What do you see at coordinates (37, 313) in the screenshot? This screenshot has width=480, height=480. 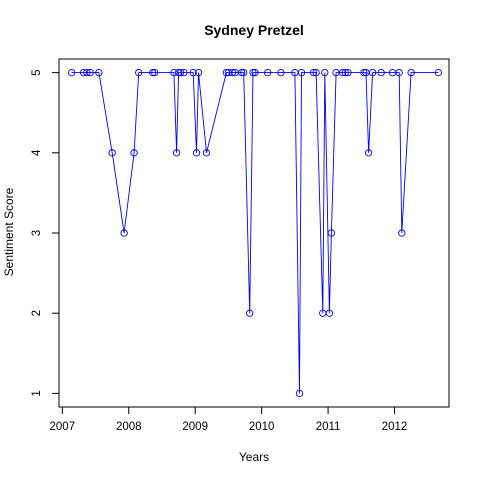 I see `y-tick-label: 2` at bounding box center [37, 313].